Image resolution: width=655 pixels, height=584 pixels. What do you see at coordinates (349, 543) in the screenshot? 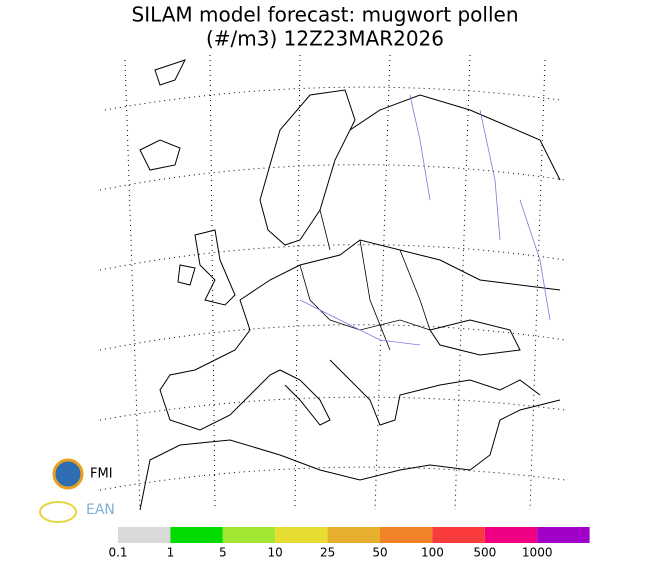
I see `colorbar: 0.1 1 5 10 25 50 100 500 1000` at bounding box center [349, 543].